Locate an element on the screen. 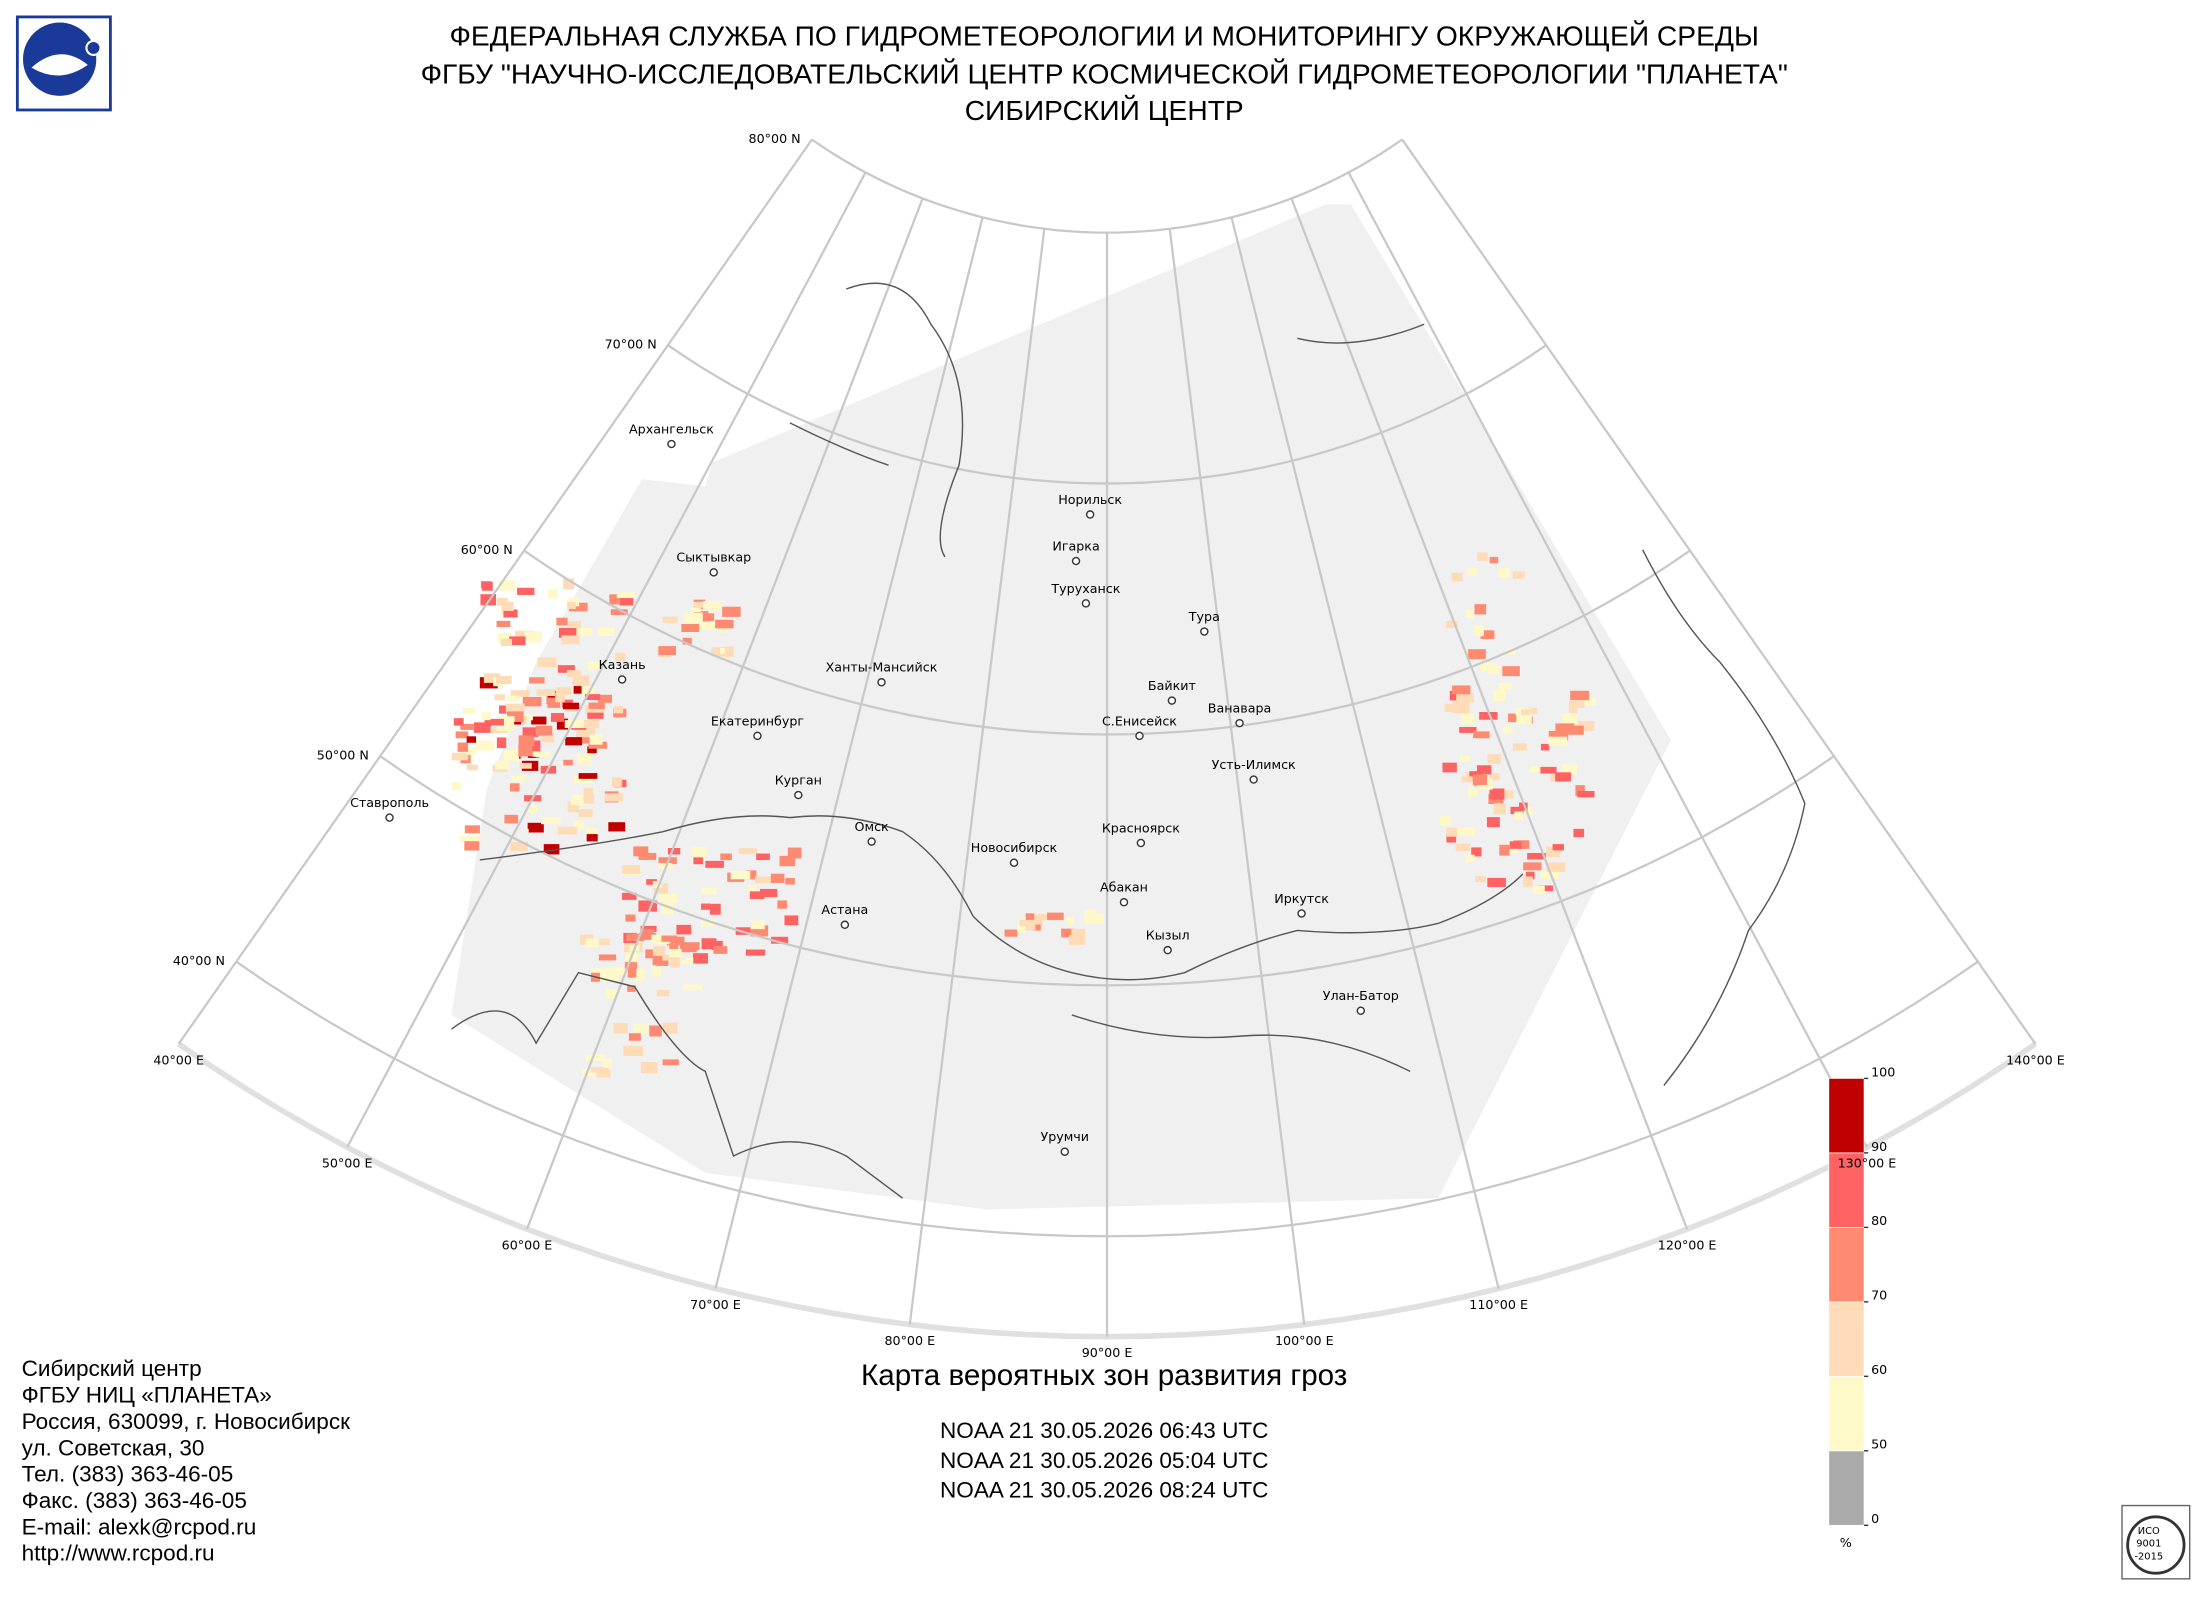 This screenshot has height=1600, width=2200. city-label: Усть-Илимск is located at coordinates (1254, 764).